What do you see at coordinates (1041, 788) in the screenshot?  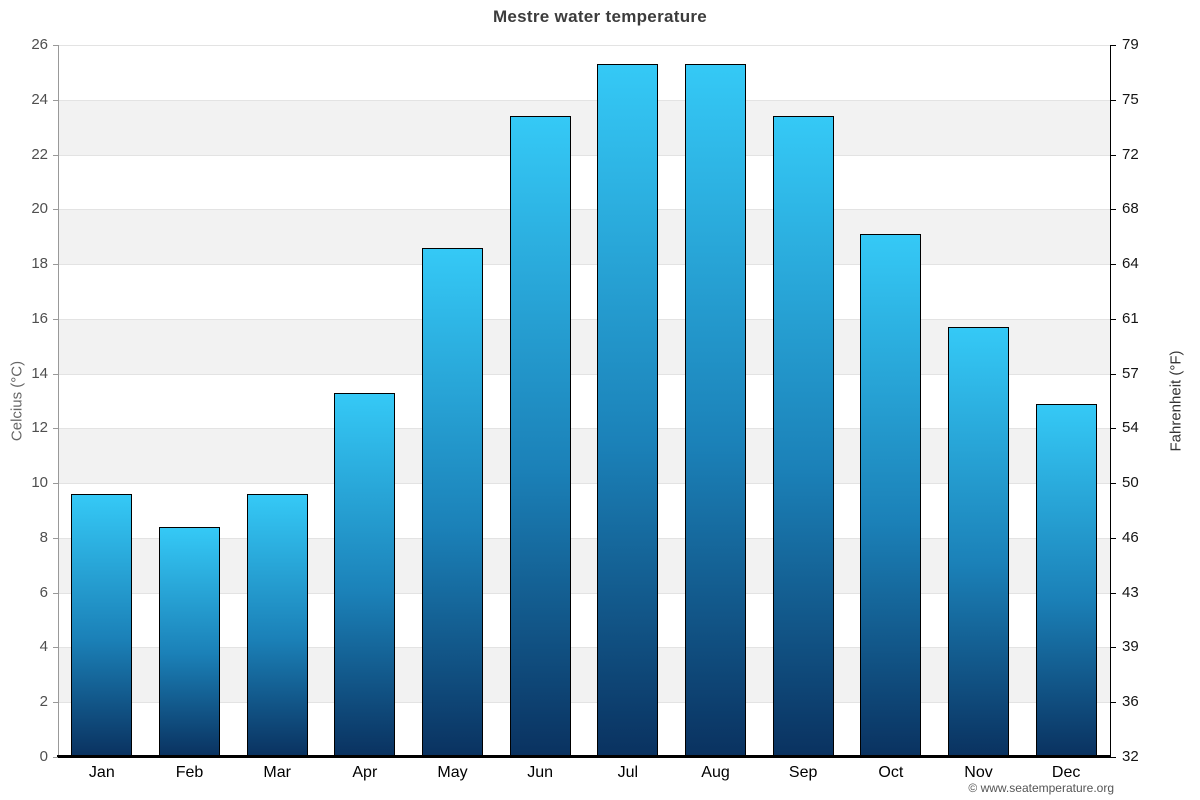 I see `copyright-text: © www.seatemperature.org` at bounding box center [1041, 788].